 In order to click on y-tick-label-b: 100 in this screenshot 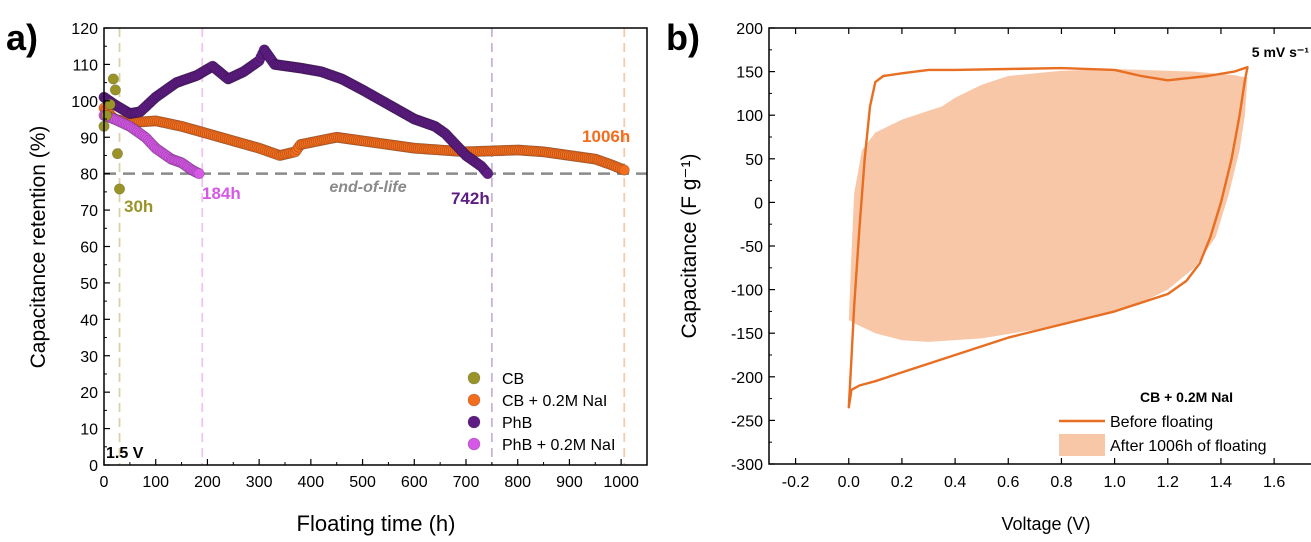, I will do `click(749, 116)`.